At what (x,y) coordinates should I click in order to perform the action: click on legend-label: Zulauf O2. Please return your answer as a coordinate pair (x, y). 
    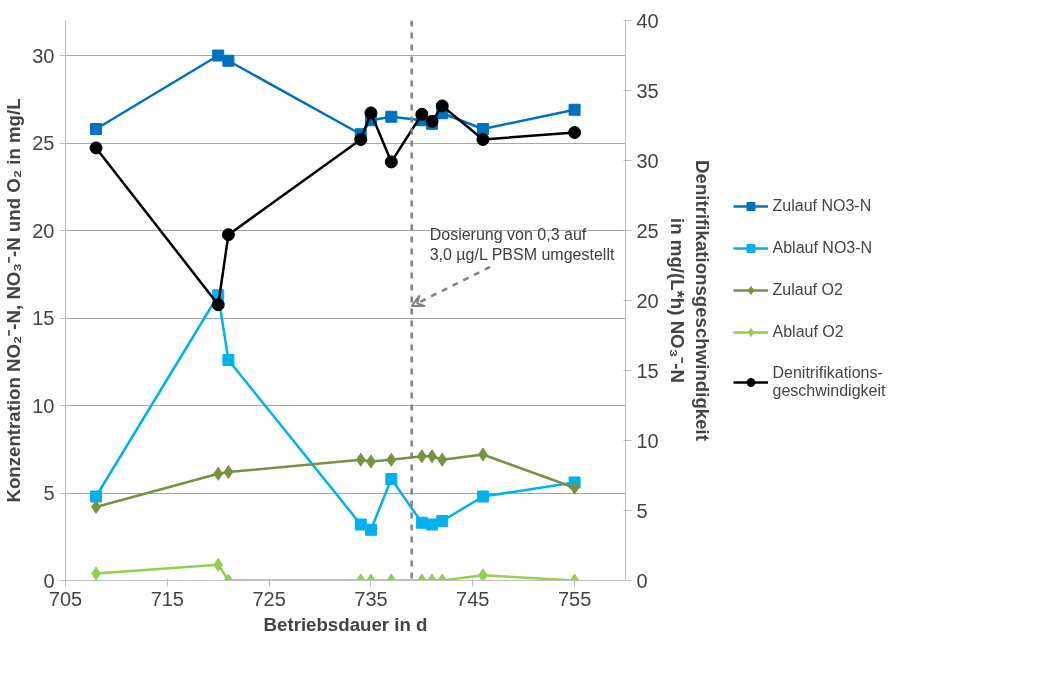
    Looking at the image, I should click on (807, 290).